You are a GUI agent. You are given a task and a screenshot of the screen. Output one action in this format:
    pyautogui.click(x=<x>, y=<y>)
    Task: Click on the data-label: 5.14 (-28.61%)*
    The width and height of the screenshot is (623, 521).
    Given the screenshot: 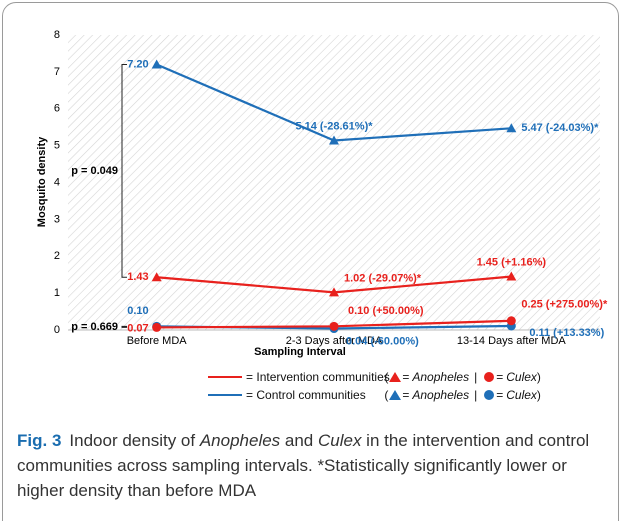 What is the action you would take?
    pyautogui.click(x=334, y=126)
    